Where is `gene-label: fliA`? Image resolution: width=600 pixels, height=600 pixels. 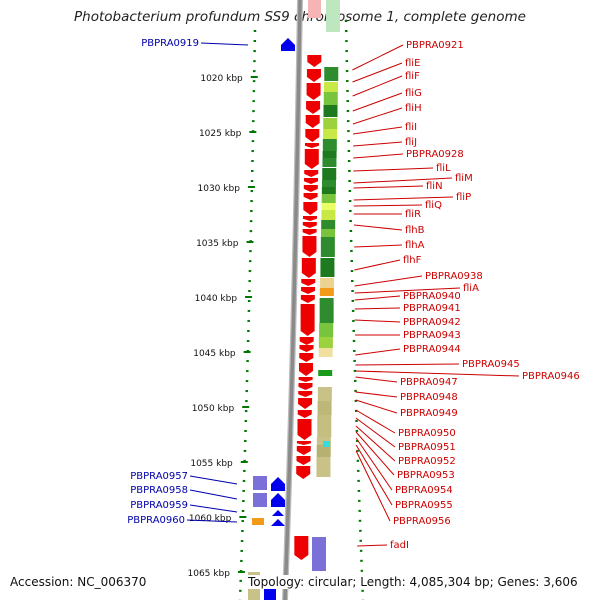 gene-label: fliA is located at coordinates (471, 288).